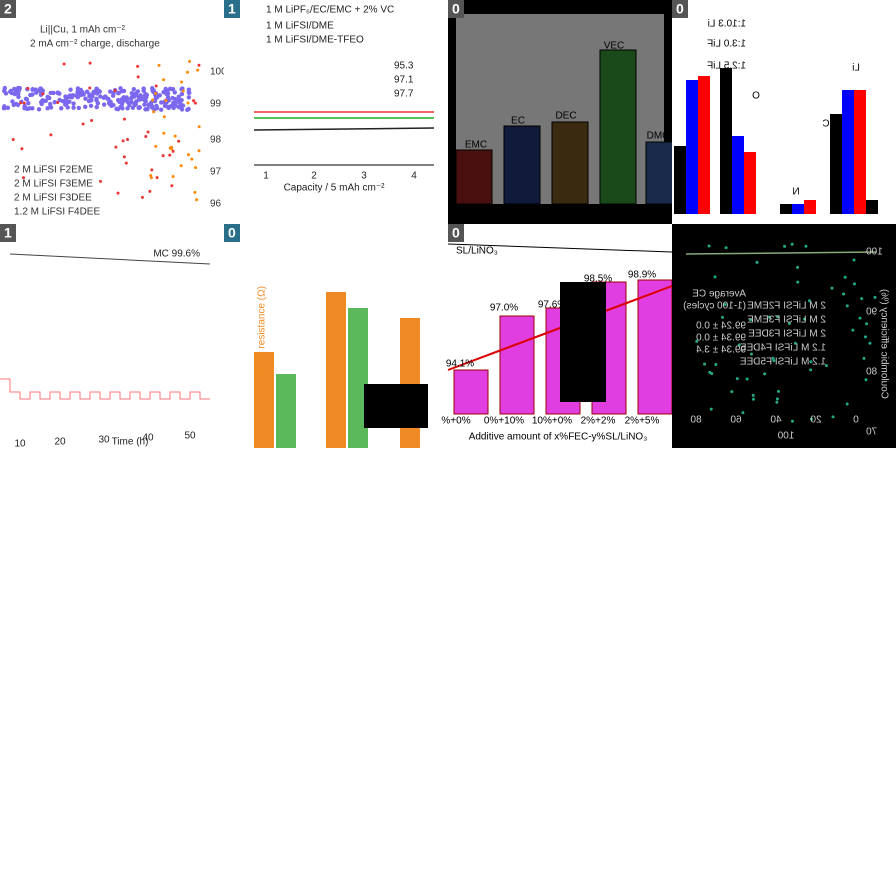  What do you see at coordinates (104, 440) in the screenshot?
I see `tile-label: 30` at bounding box center [104, 440].